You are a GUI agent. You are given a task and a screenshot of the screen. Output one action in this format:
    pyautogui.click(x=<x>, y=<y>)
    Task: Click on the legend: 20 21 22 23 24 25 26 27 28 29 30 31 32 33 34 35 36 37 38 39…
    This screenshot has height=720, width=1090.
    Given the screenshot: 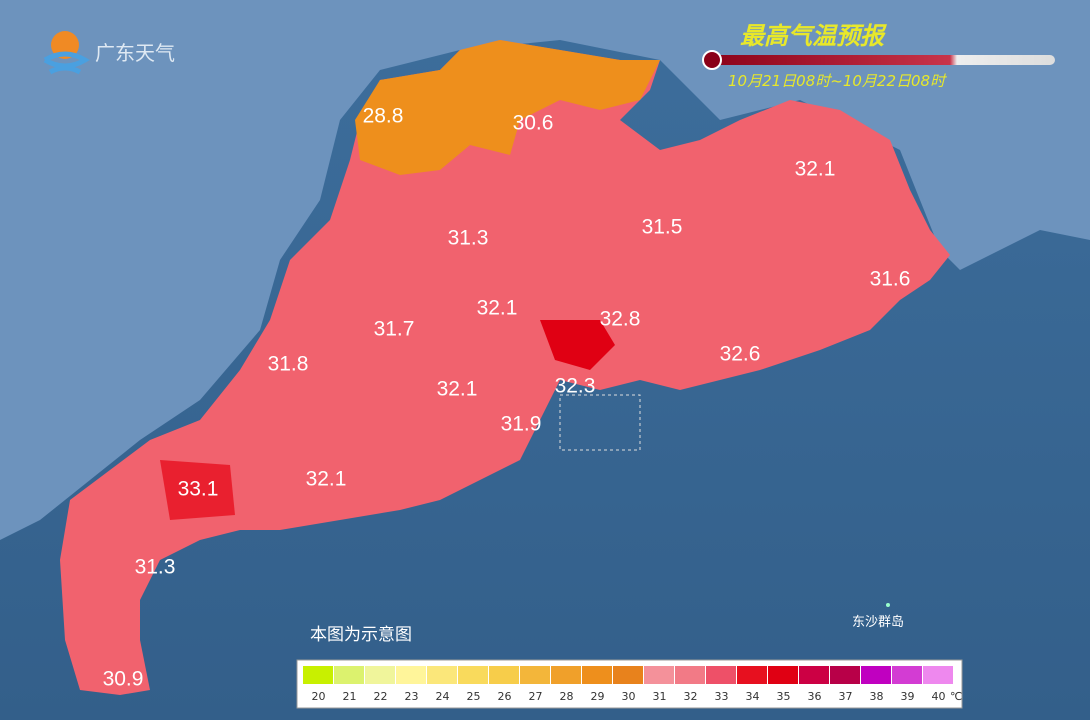 What is the action you would take?
    pyautogui.click(x=632, y=684)
    